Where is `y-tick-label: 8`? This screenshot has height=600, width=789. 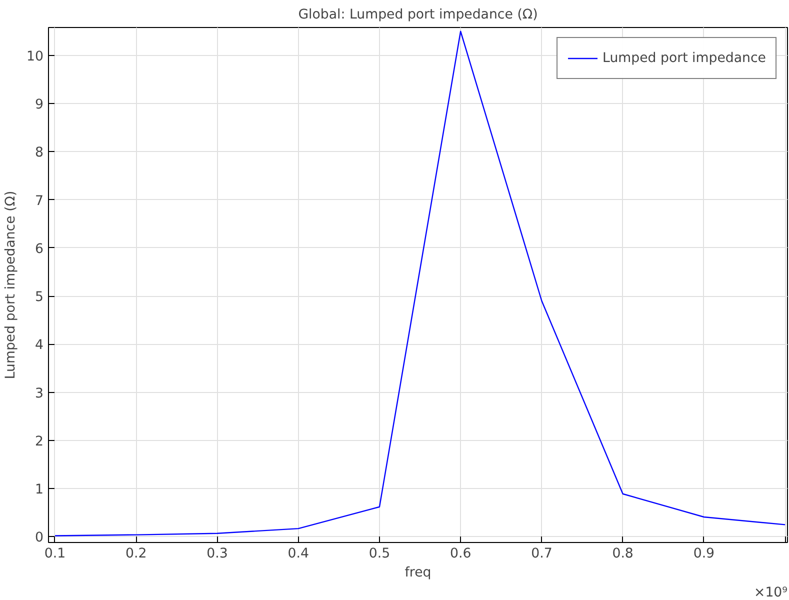
y-tick-label: 8 is located at coordinates (39, 153).